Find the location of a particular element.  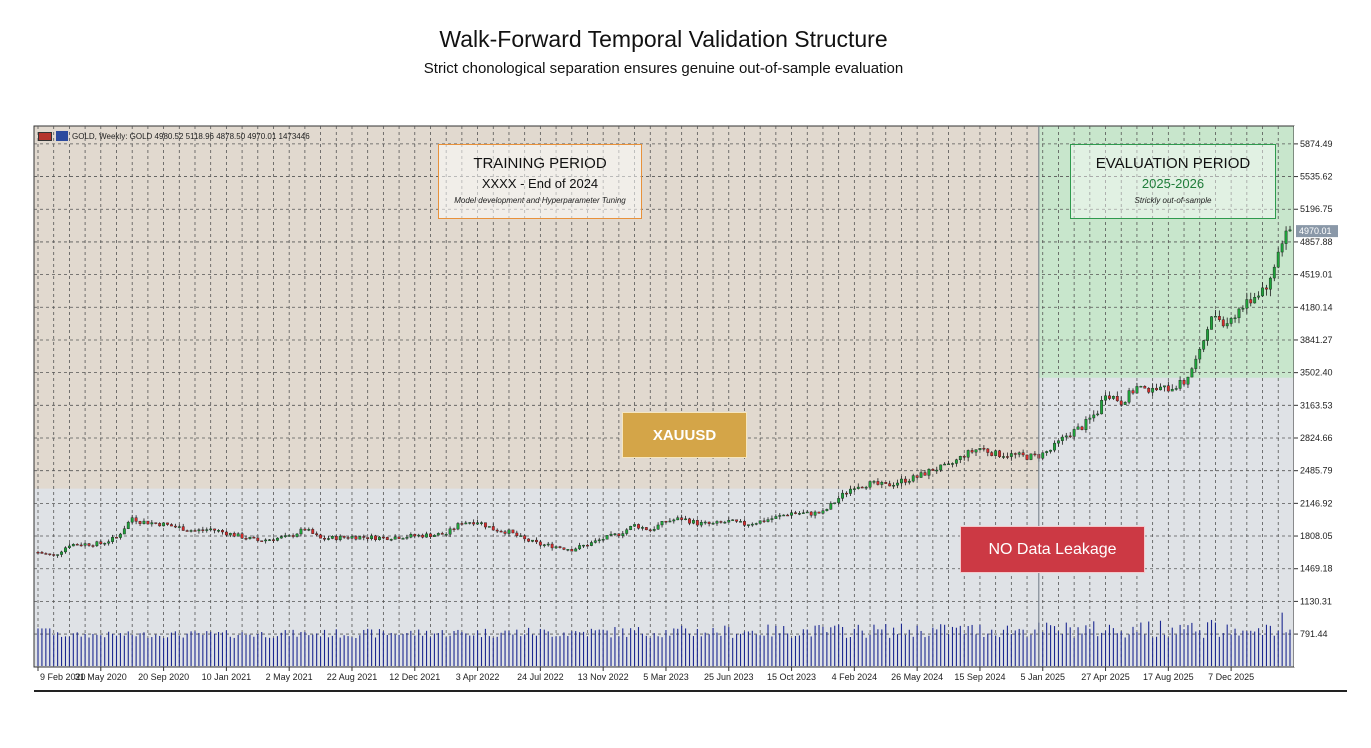

xauusd-label: XAUUSD is located at coordinates (684, 435).